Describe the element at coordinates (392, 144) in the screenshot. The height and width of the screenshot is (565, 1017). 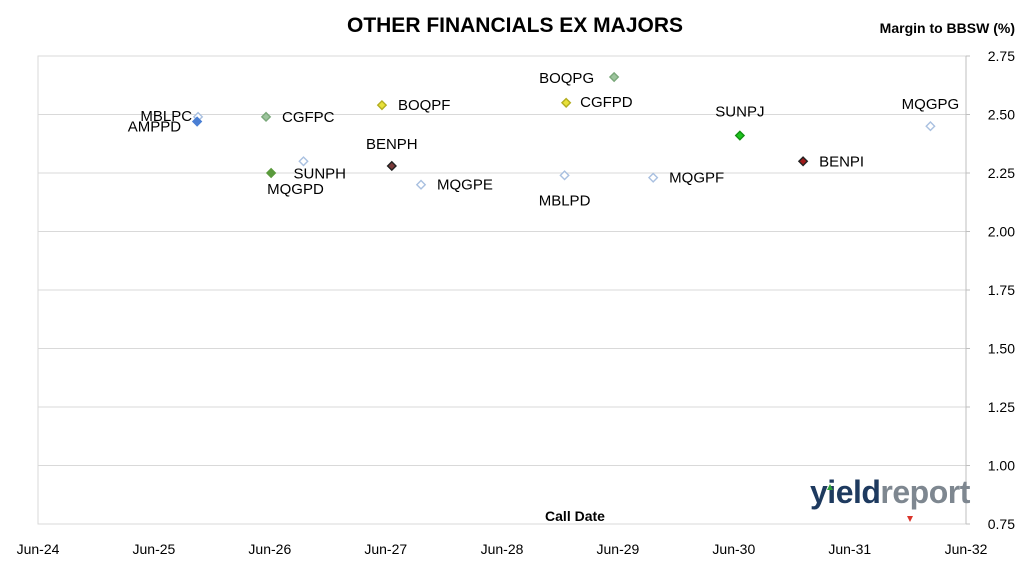
I see `point-label-benph: BENPH` at that location.